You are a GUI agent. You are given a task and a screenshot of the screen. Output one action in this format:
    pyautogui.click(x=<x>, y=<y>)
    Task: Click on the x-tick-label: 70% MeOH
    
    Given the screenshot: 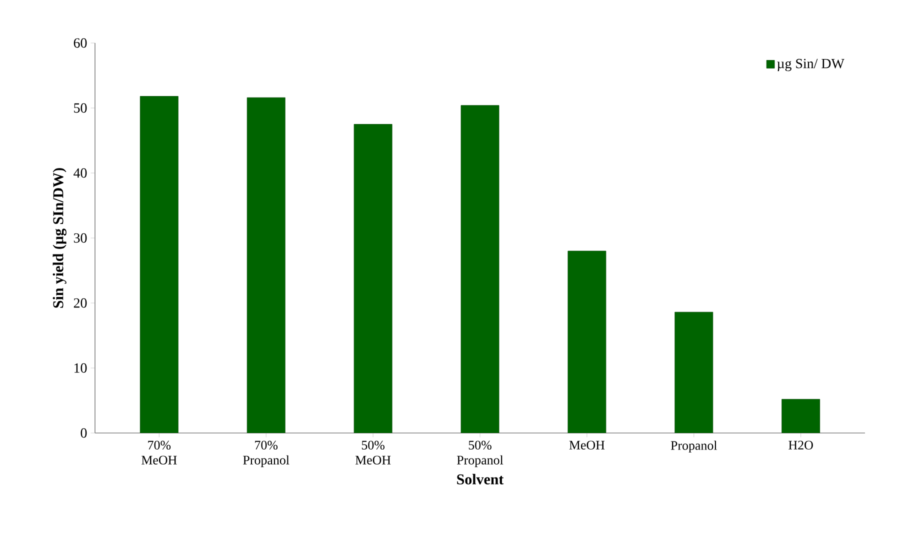 What is the action you would take?
    pyautogui.click(x=159, y=452)
    